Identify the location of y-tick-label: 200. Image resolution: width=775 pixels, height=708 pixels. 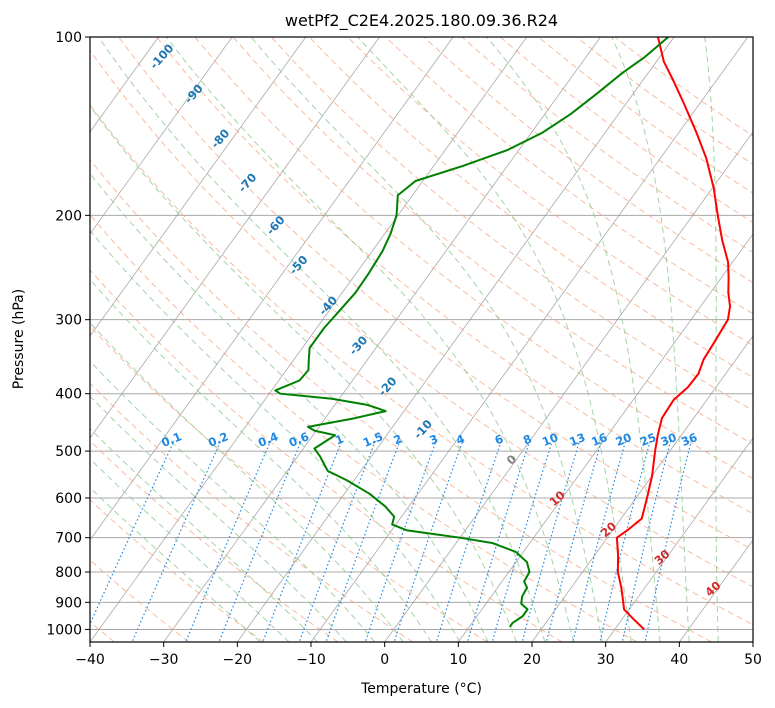
(68, 216).